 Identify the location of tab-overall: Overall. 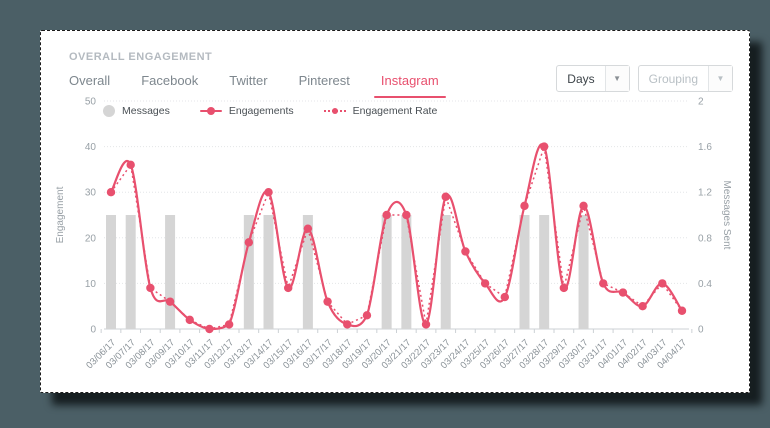
(90, 80).